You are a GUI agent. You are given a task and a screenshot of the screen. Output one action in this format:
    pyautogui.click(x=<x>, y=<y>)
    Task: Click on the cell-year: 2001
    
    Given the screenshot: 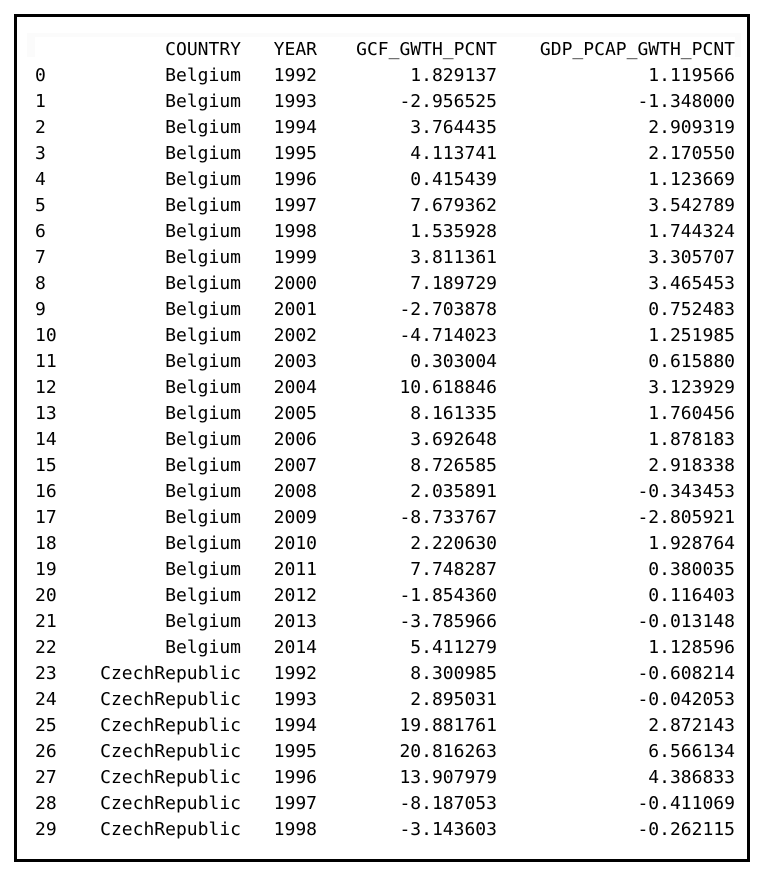 What is the action you would take?
    pyautogui.click(x=295, y=309)
    